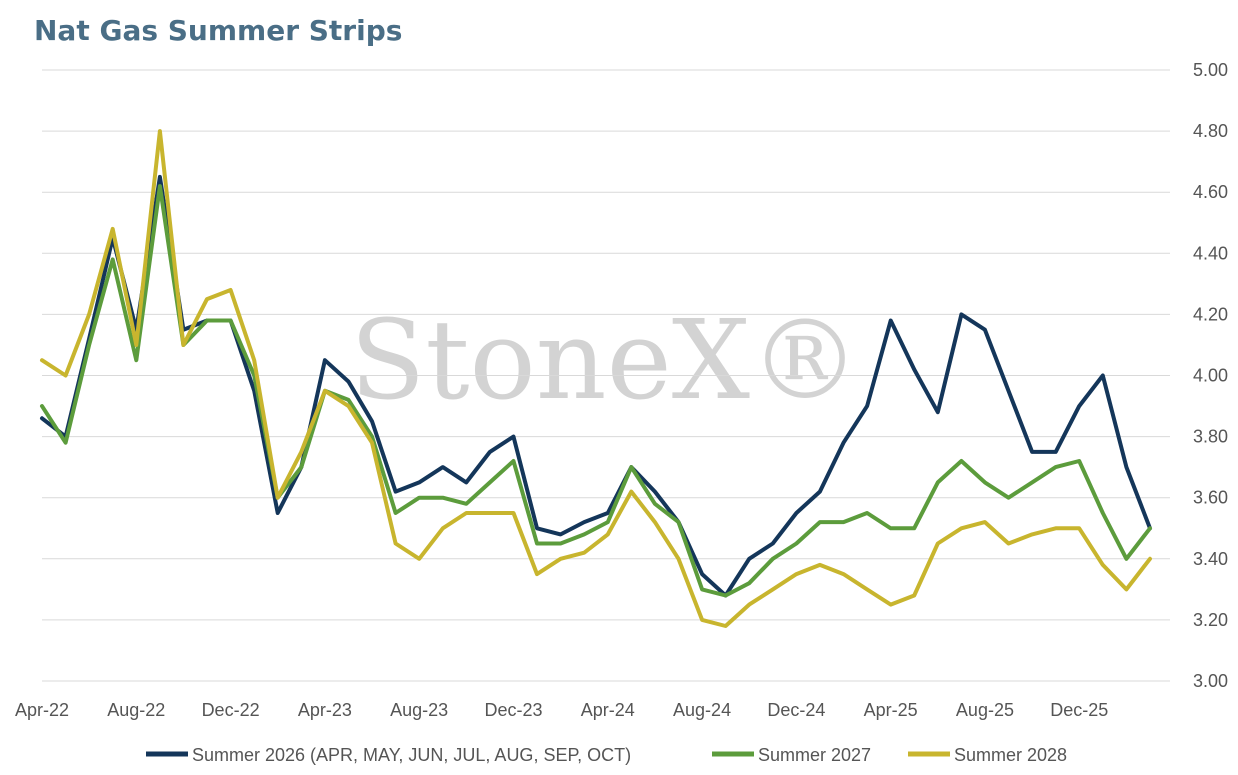  I want to click on y-tick-label: 3.80, so click(1210, 437).